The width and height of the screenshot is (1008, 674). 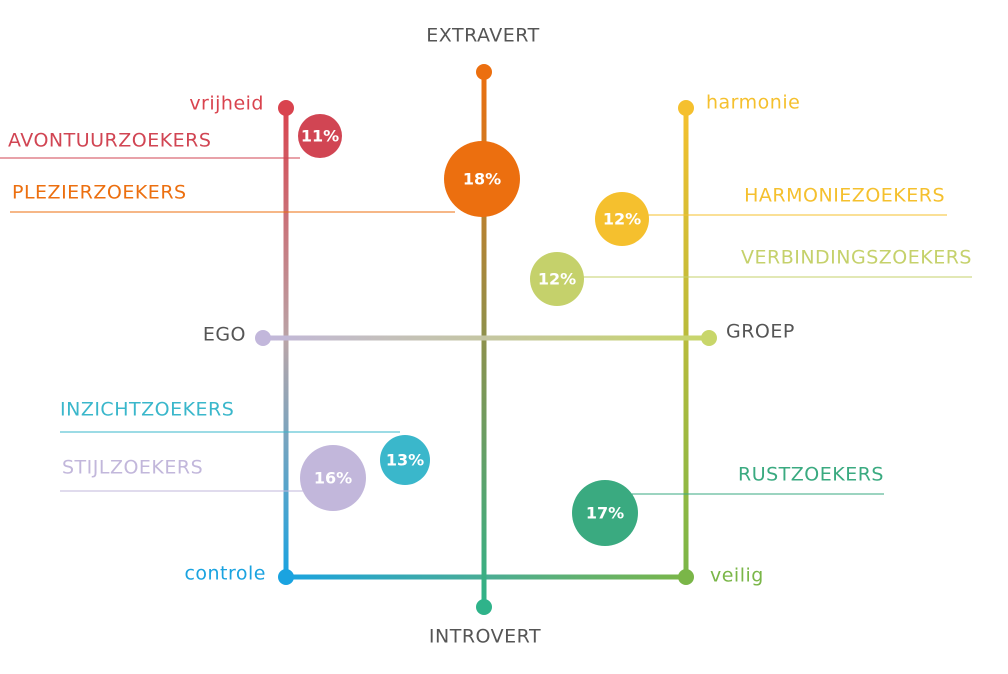 What do you see at coordinates (226, 104) in the screenshot?
I see `corner-label: vrijheid` at bounding box center [226, 104].